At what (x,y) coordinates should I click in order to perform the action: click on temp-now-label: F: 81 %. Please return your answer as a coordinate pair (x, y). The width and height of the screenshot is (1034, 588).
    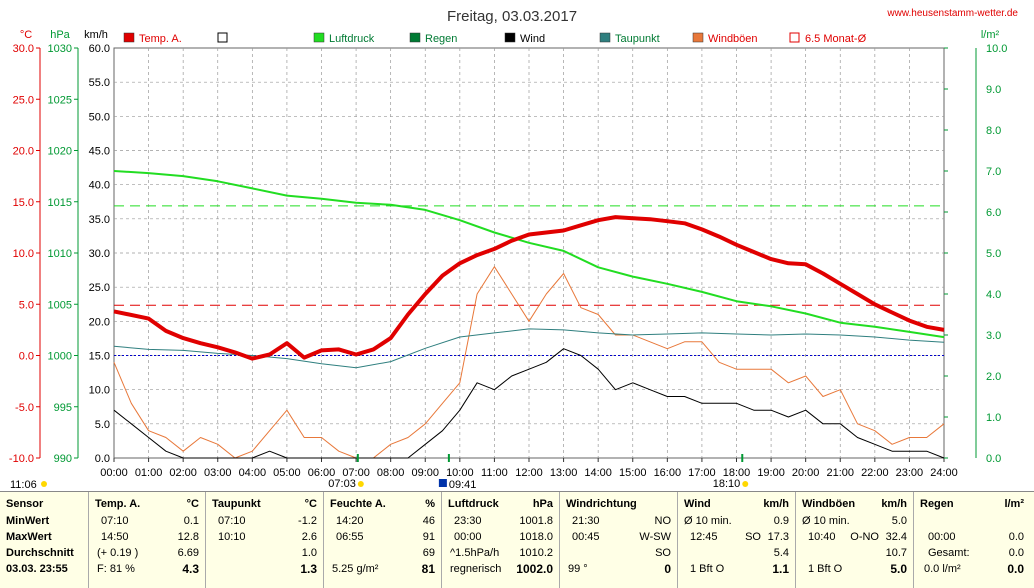
    Looking at the image, I should click on (116, 569).